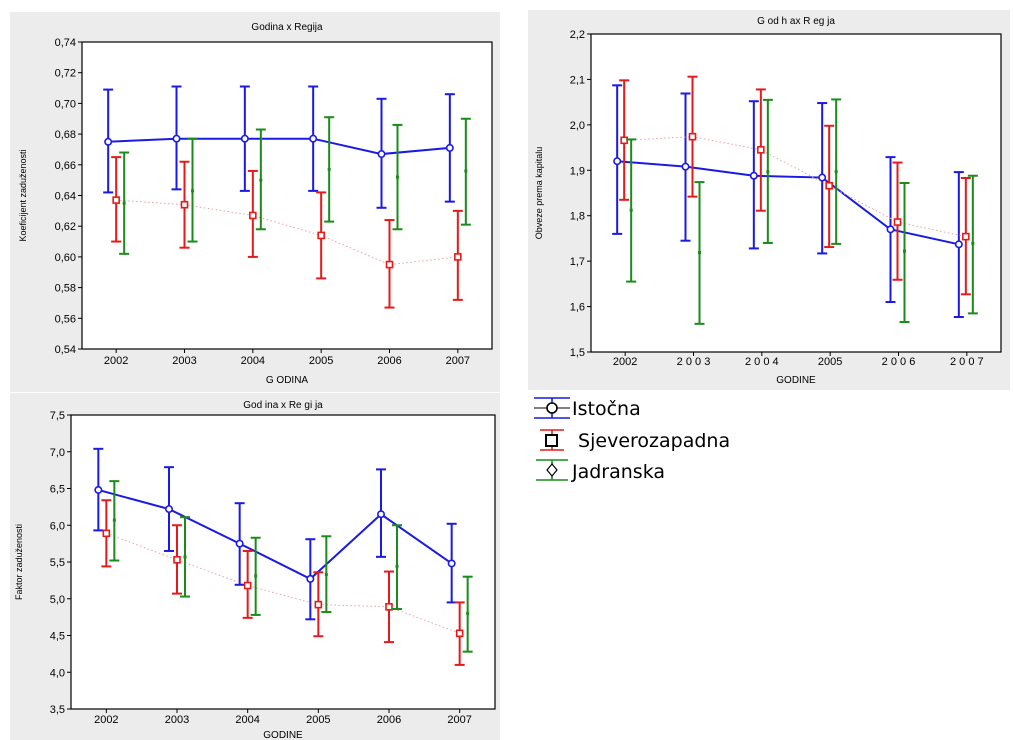  Describe the element at coordinates (618, 472) in the screenshot. I see `legend-label-jadranska: Jadranska` at that location.